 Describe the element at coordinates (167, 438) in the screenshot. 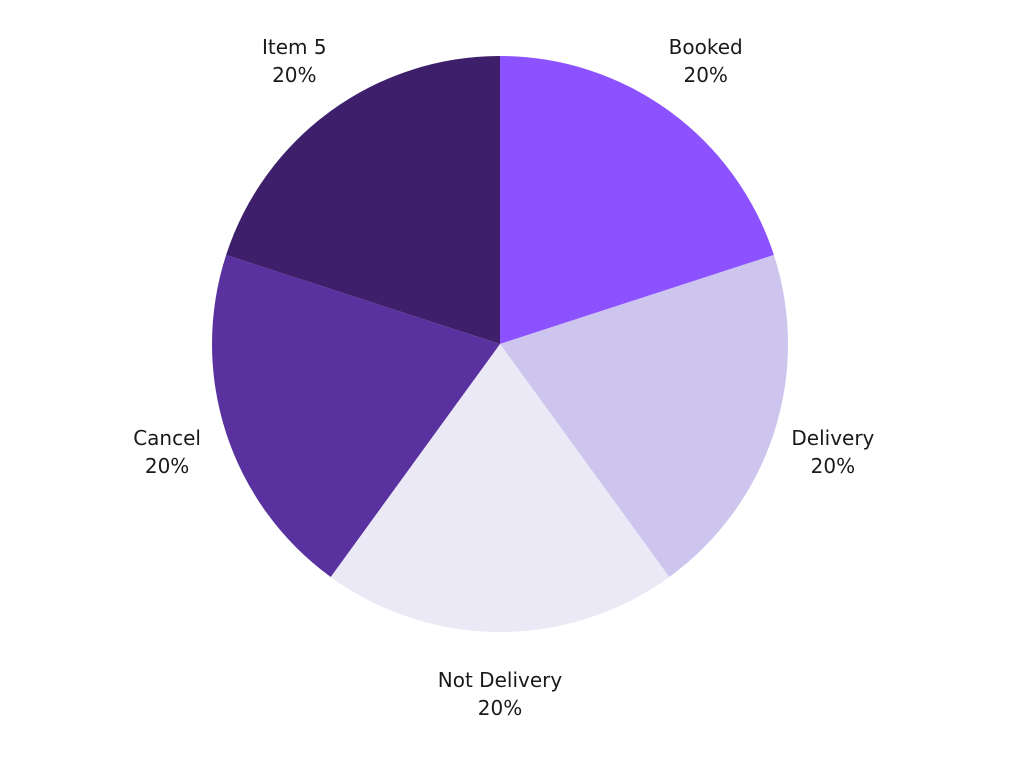

I see `slice-category-label: Cancel` at that location.